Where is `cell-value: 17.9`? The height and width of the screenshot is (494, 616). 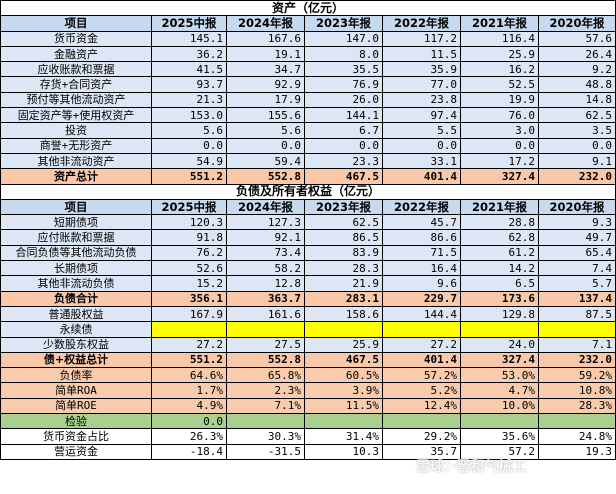 cell-value: 17.9 is located at coordinates (265, 100).